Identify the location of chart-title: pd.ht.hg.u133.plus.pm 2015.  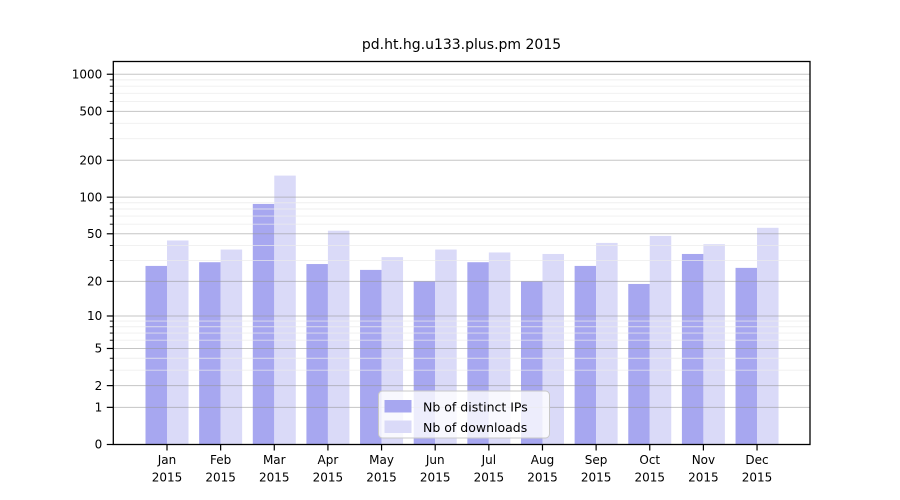
(461, 45).